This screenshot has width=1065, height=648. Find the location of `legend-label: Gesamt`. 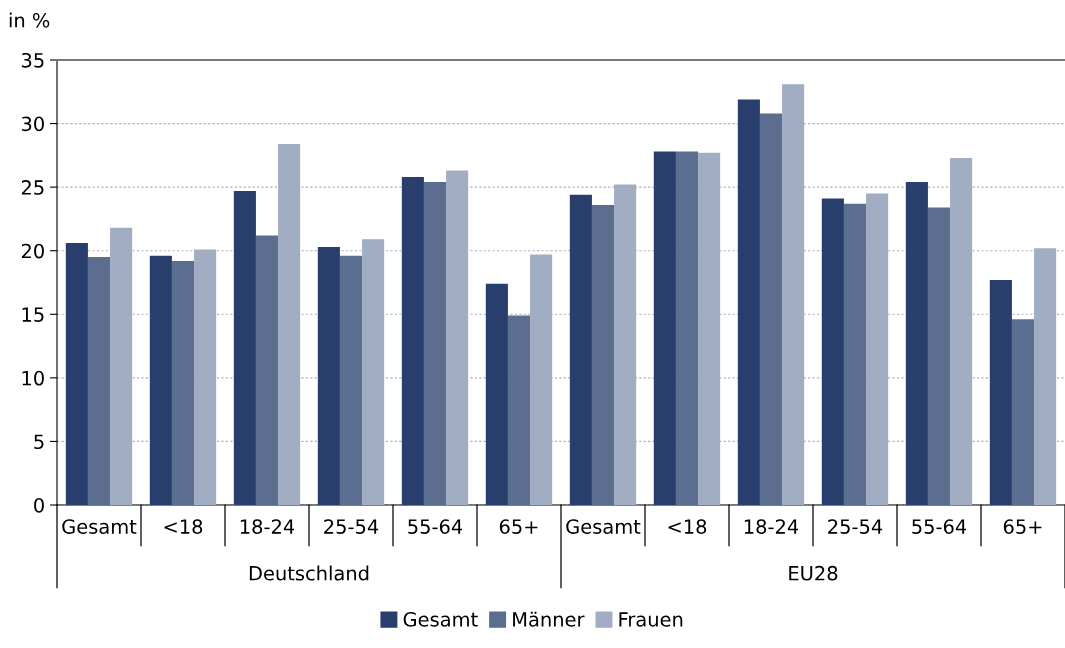

legend-label: Gesamt is located at coordinates (440, 619).